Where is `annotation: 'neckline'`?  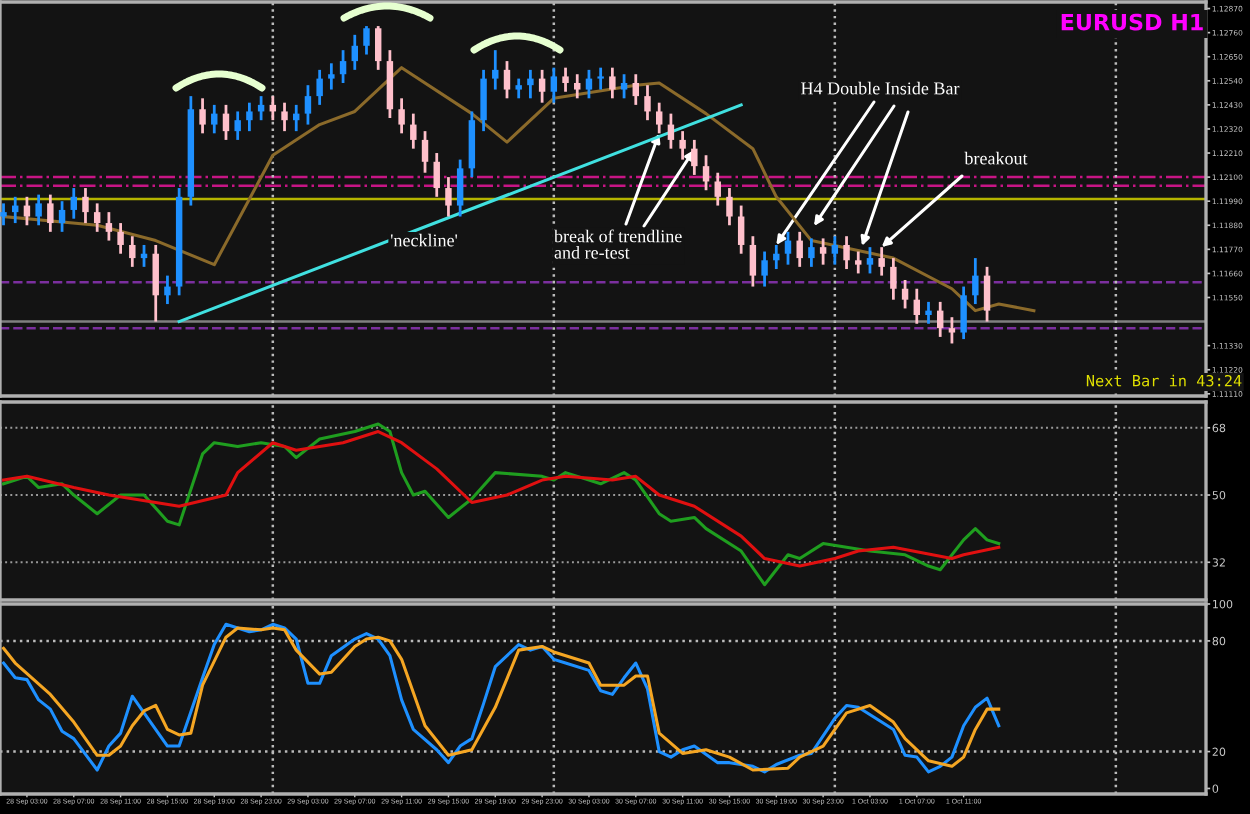
annotation: 'neckline' is located at coordinates (424, 240).